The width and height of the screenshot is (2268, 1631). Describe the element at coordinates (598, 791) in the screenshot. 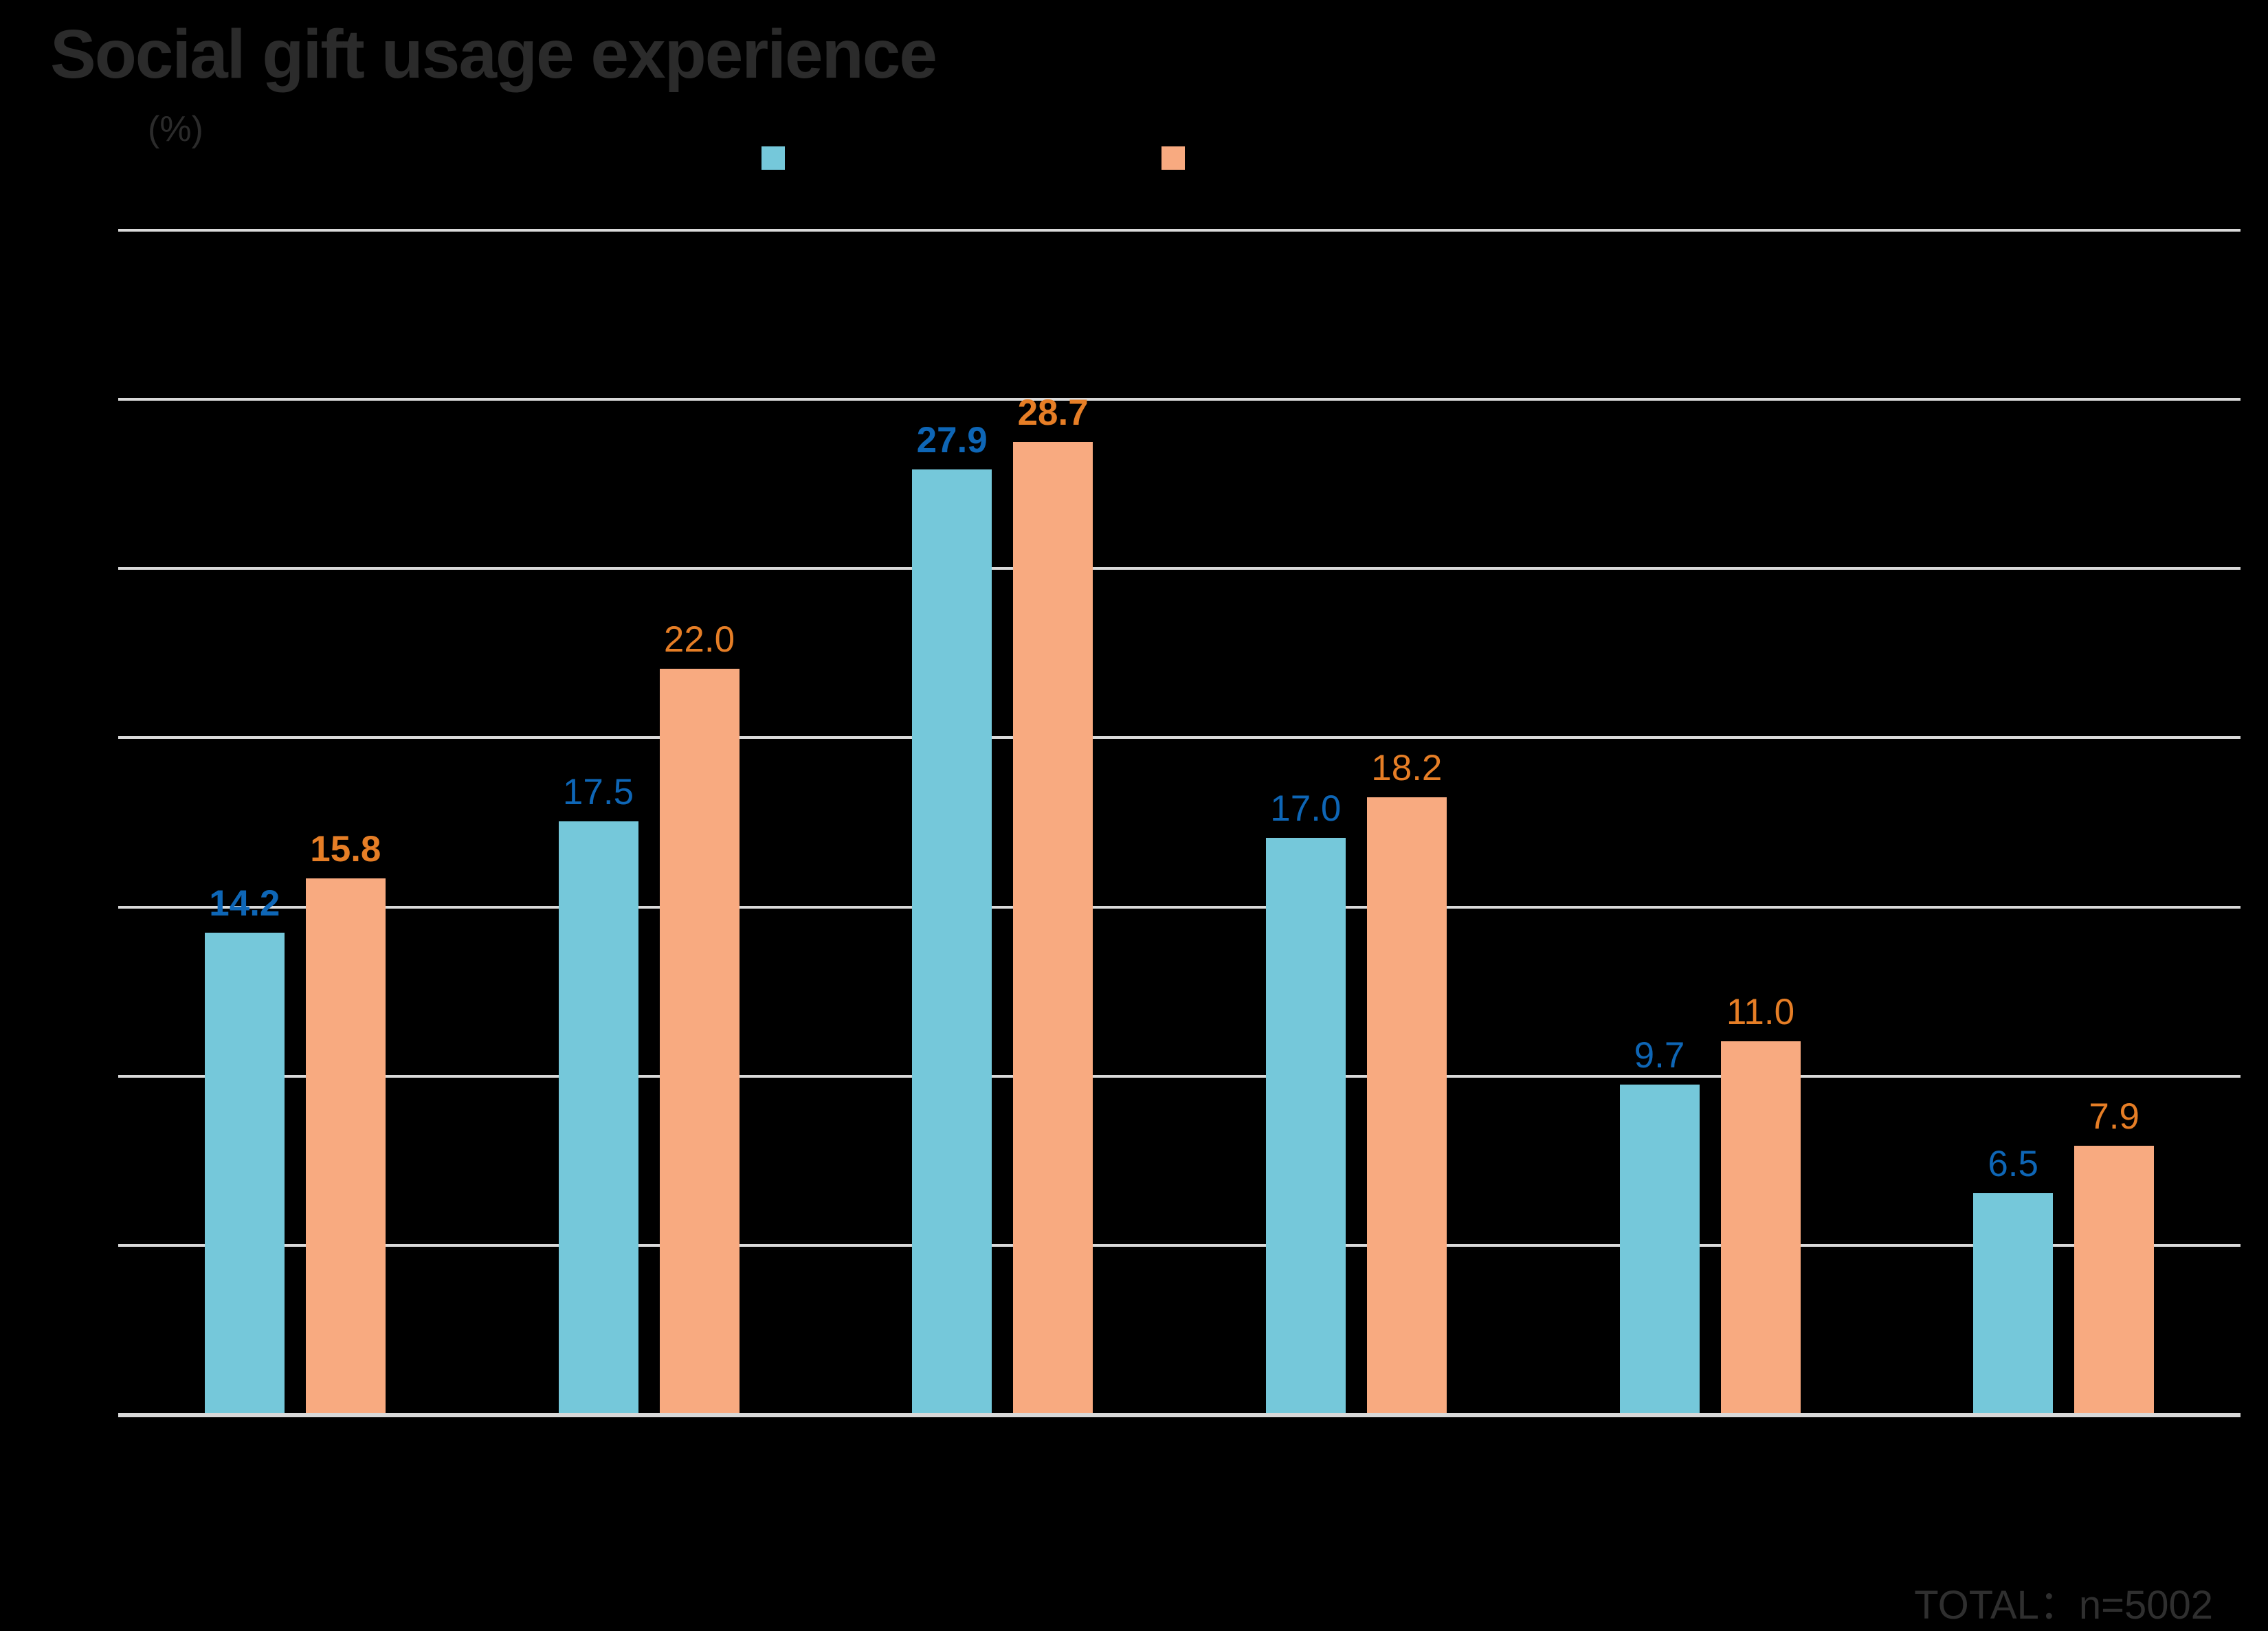

I see `value-label-series1-group2: 17.5` at that location.